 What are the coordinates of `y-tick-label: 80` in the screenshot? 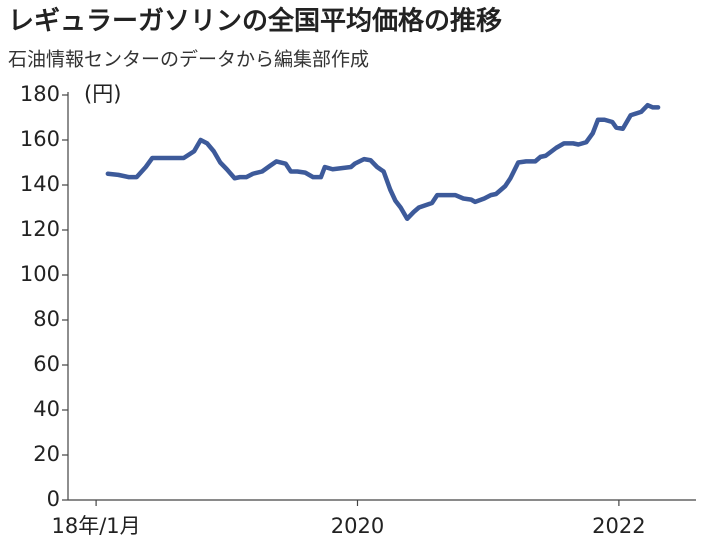 It's located at (46, 319).